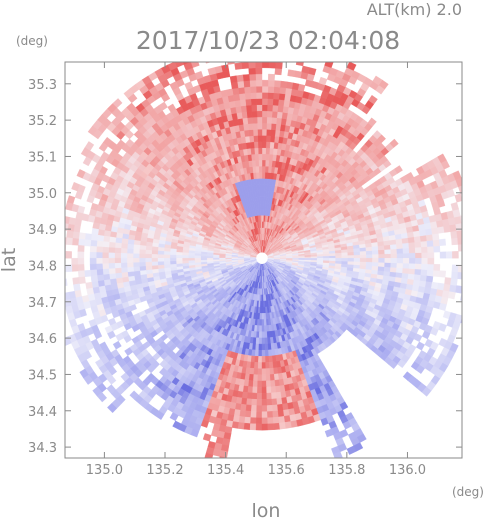 Image resolution: width=491 pixels, height=521 pixels. What do you see at coordinates (346, 470) in the screenshot?
I see `x-tick-label: 135.8` at bounding box center [346, 470].